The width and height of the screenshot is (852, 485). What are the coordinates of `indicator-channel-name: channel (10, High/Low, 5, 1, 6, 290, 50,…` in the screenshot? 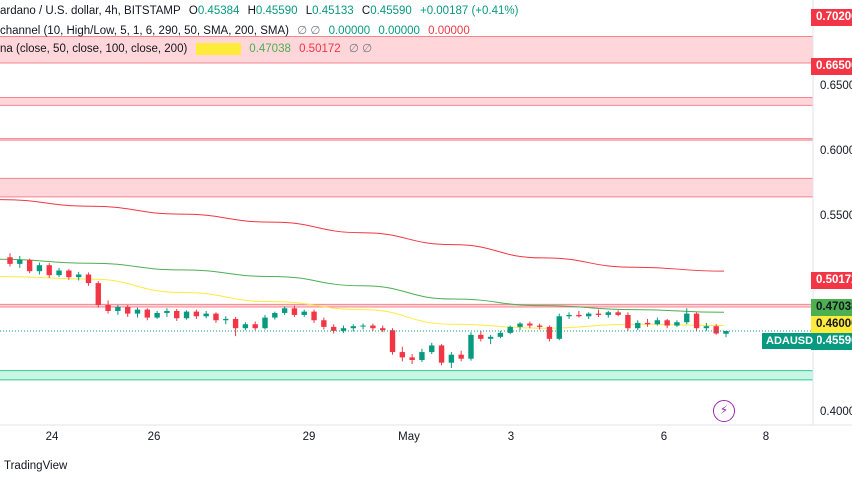 It's located at (144, 31).